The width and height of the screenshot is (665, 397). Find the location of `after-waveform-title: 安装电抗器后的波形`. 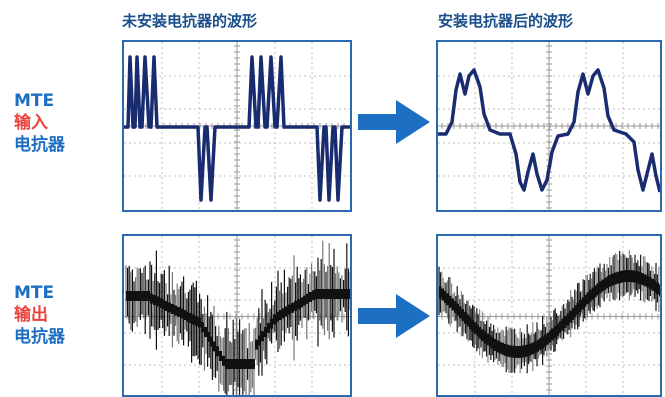

after-waveform-title: 安装电抗器后的波形 is located at coordinates (506, 21).